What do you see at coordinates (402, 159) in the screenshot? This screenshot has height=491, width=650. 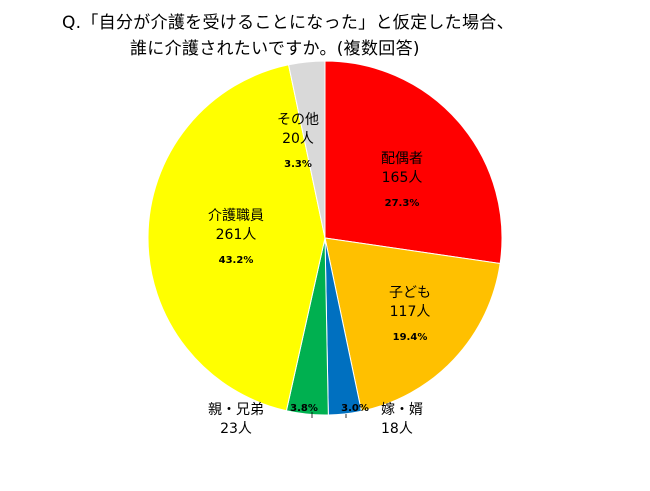 I see `slice-label-name-1: 配偶者` at bounding box center [402, 159].